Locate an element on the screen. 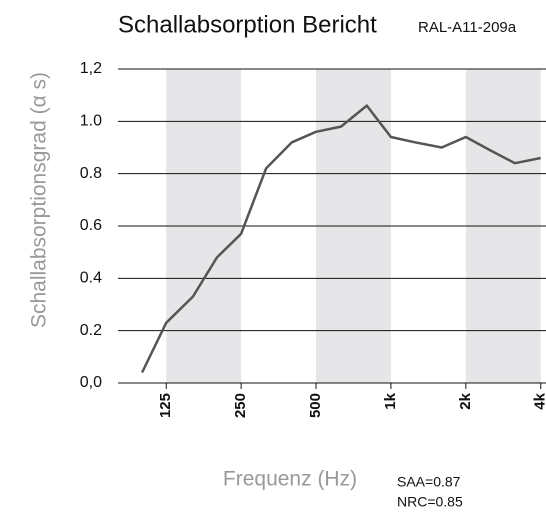 The image size is (546, 515). annotation: SAA=0.87 is located at coordinates (429, 482).